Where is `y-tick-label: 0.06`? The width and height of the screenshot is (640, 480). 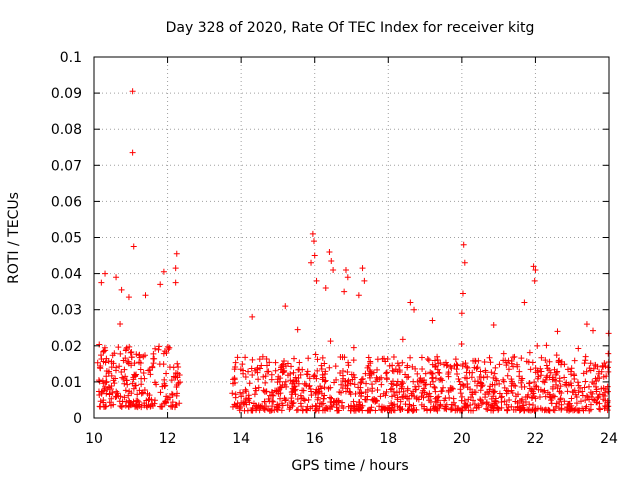 y-tick-label: 0.06 is located at coordinates (66, 202).